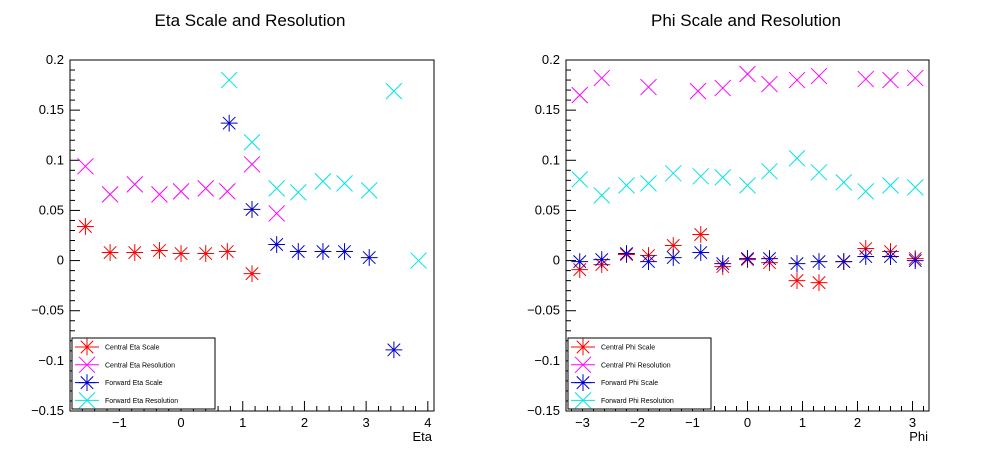 The image size is (996, 472). I want to click on forward-phi-scale-legend-marker, so click(583, 382).